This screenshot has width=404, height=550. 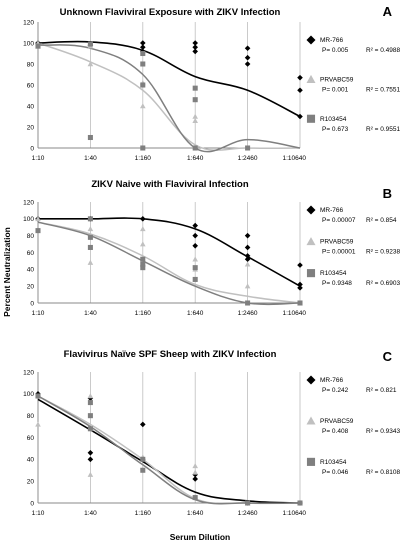 What do you see at coordinates (387, 193) in the screenshot?
I see `panel-letter: B` at bounding box center [387, 193].